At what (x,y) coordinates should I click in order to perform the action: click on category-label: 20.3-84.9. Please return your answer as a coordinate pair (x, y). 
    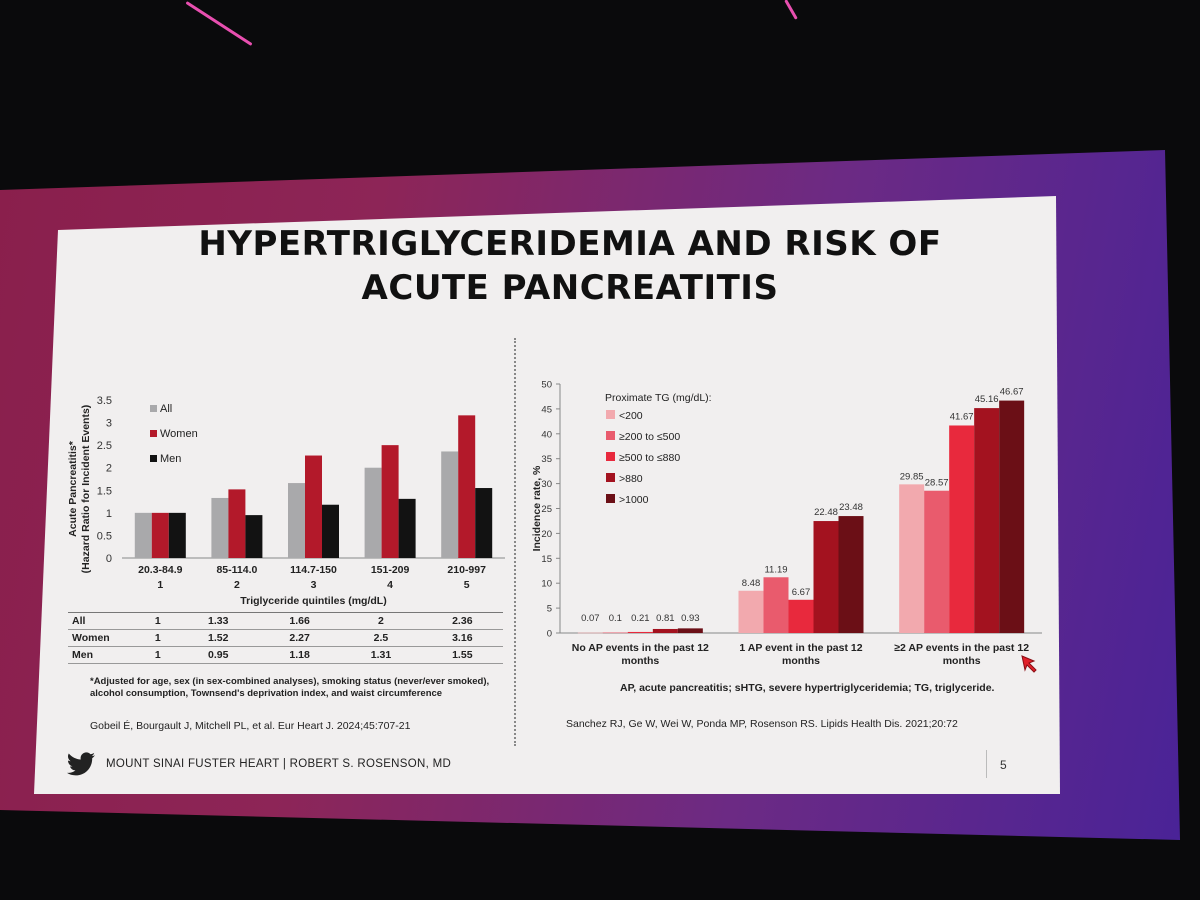
    Looking at the image, I should click on (160, 570).